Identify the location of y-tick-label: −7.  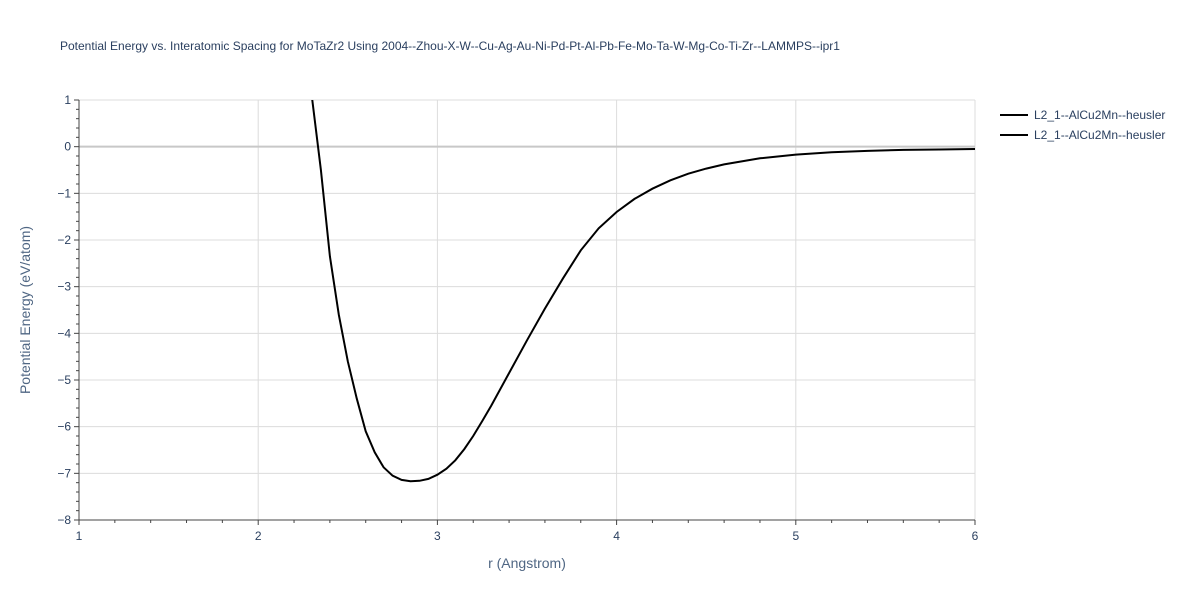
(64, 473).